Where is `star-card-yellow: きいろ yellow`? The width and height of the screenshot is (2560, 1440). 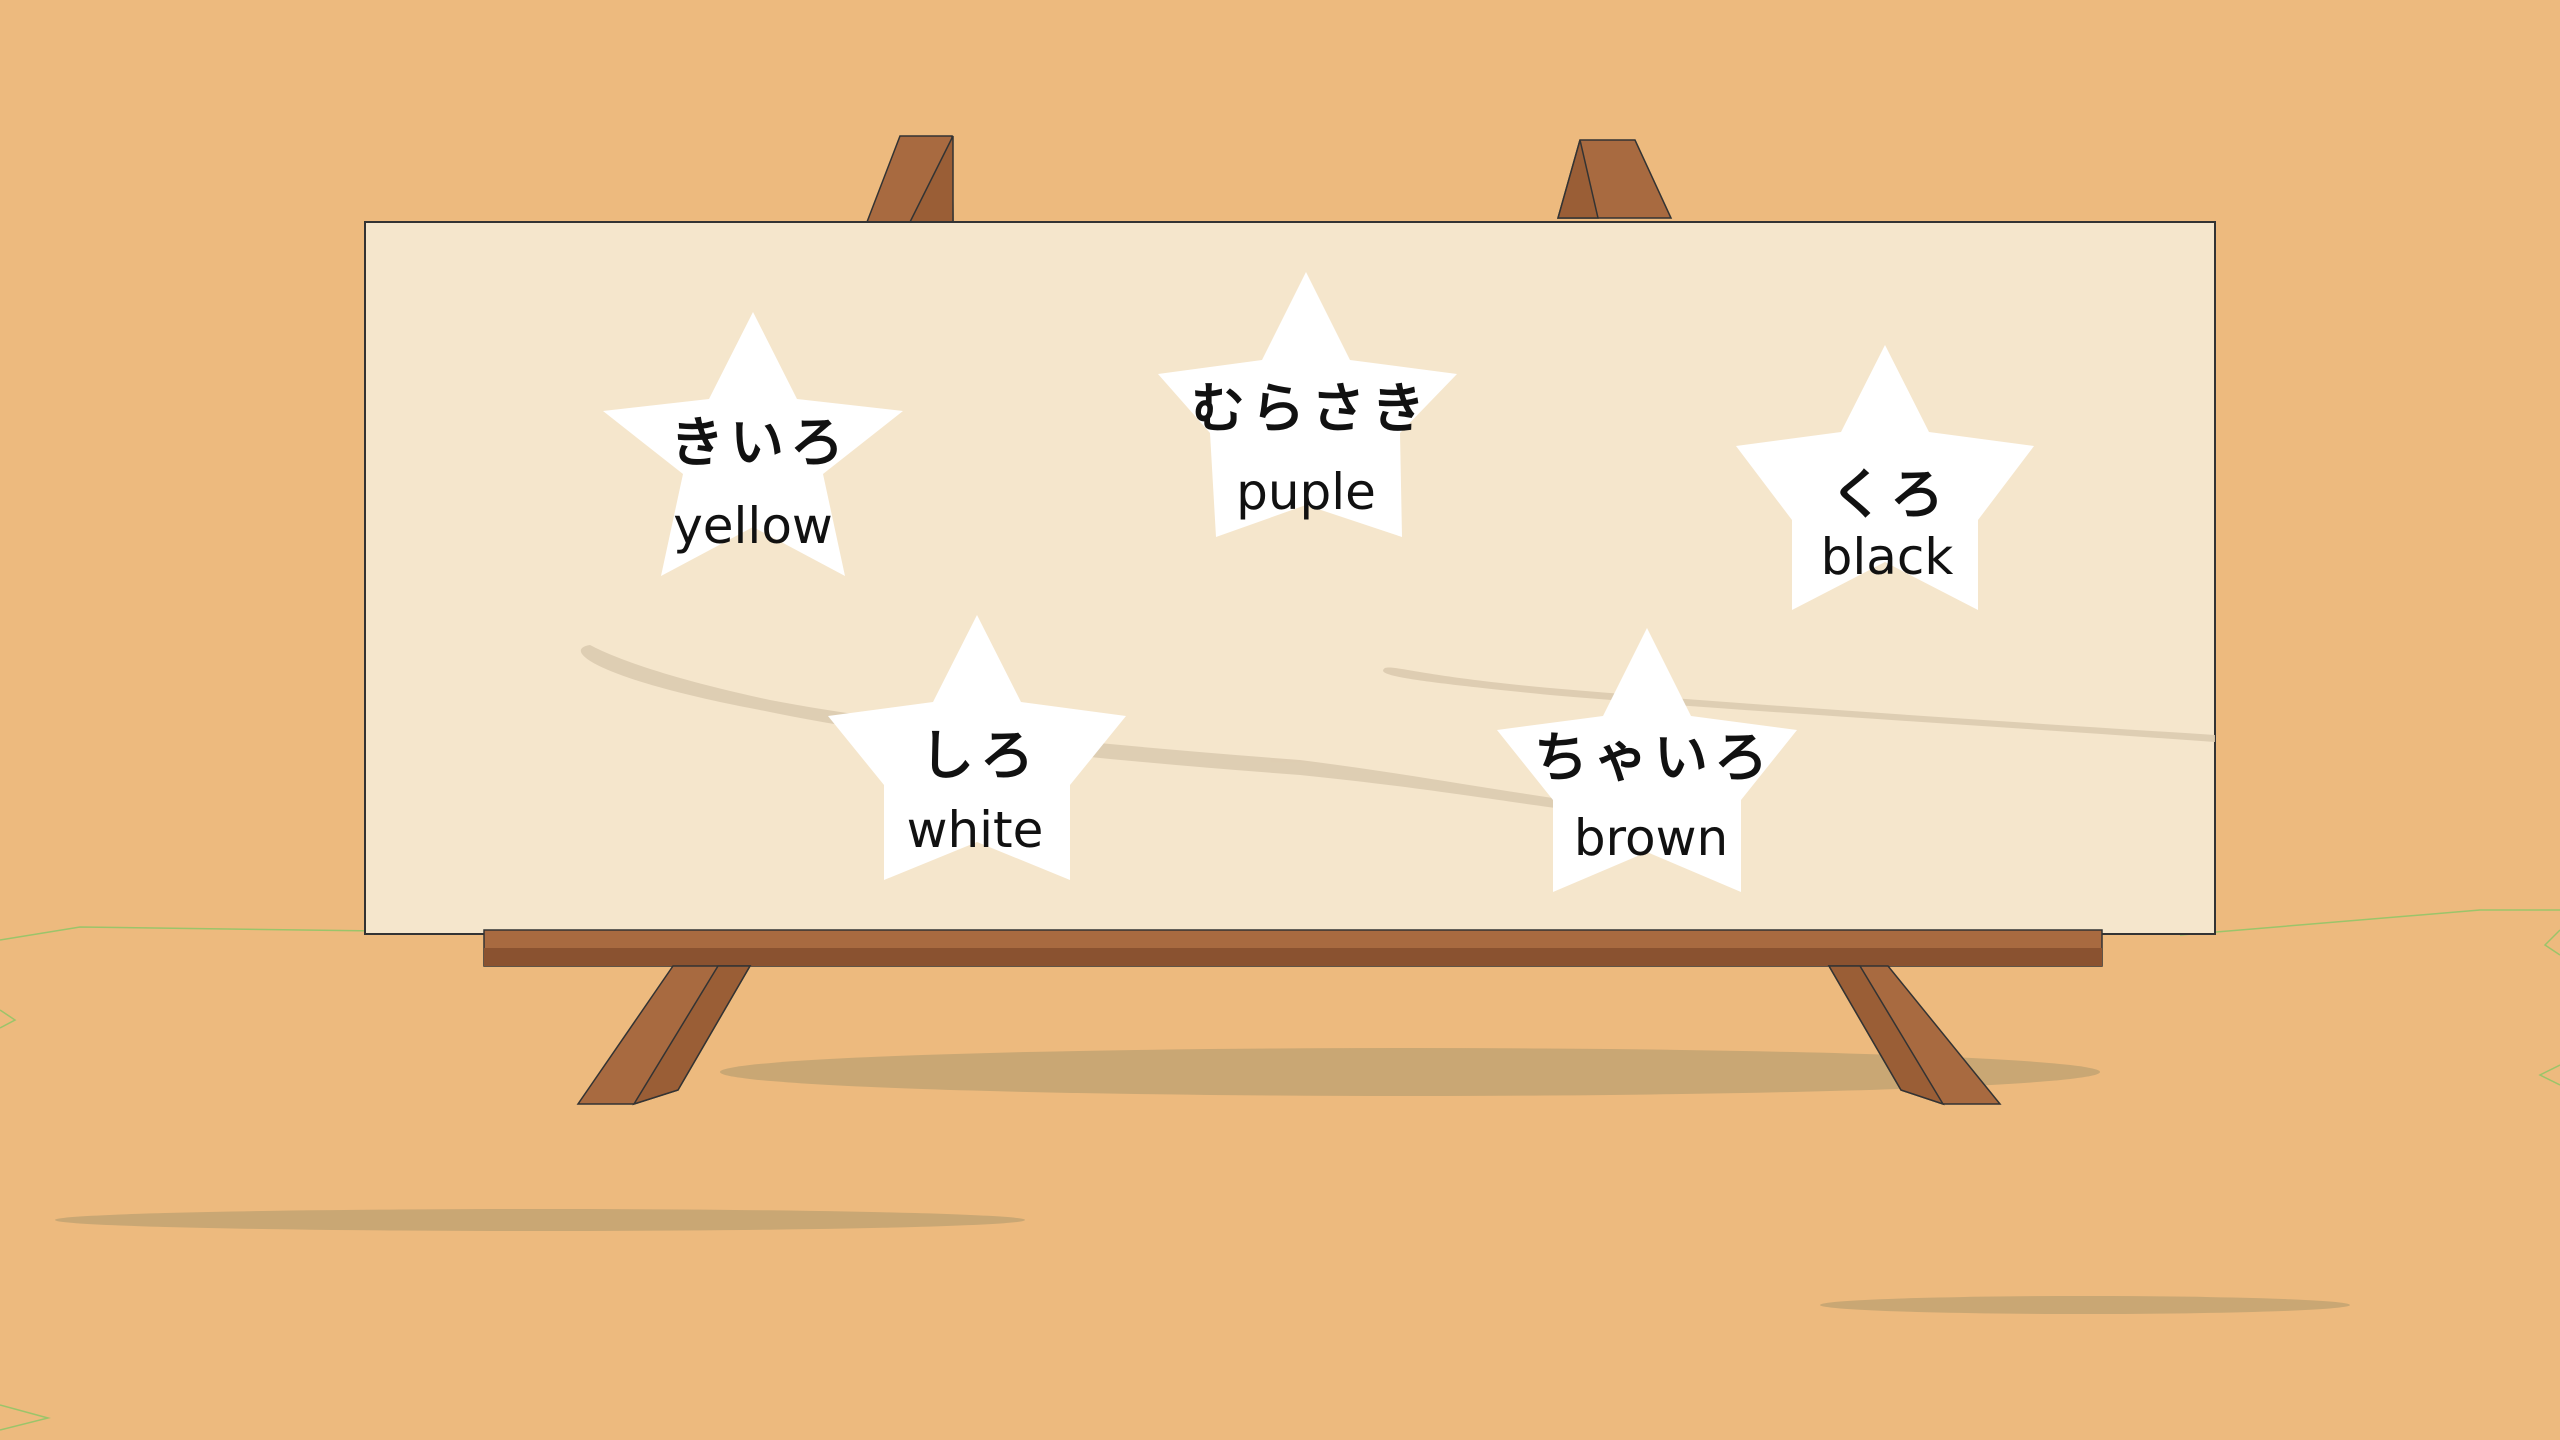 star-card-yellow: きいろ yellow is located at coordinates (753, 444).